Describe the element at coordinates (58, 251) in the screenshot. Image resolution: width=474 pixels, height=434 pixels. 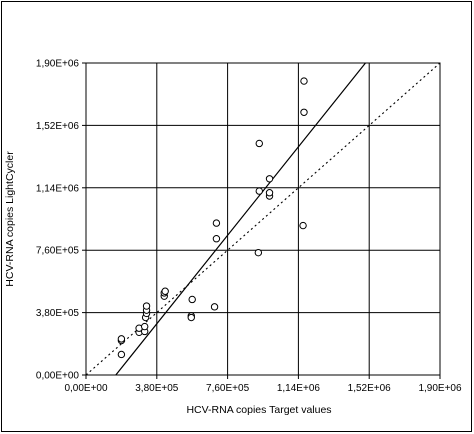
I see `y-tick-label-2: 7,60E+05` at that location.